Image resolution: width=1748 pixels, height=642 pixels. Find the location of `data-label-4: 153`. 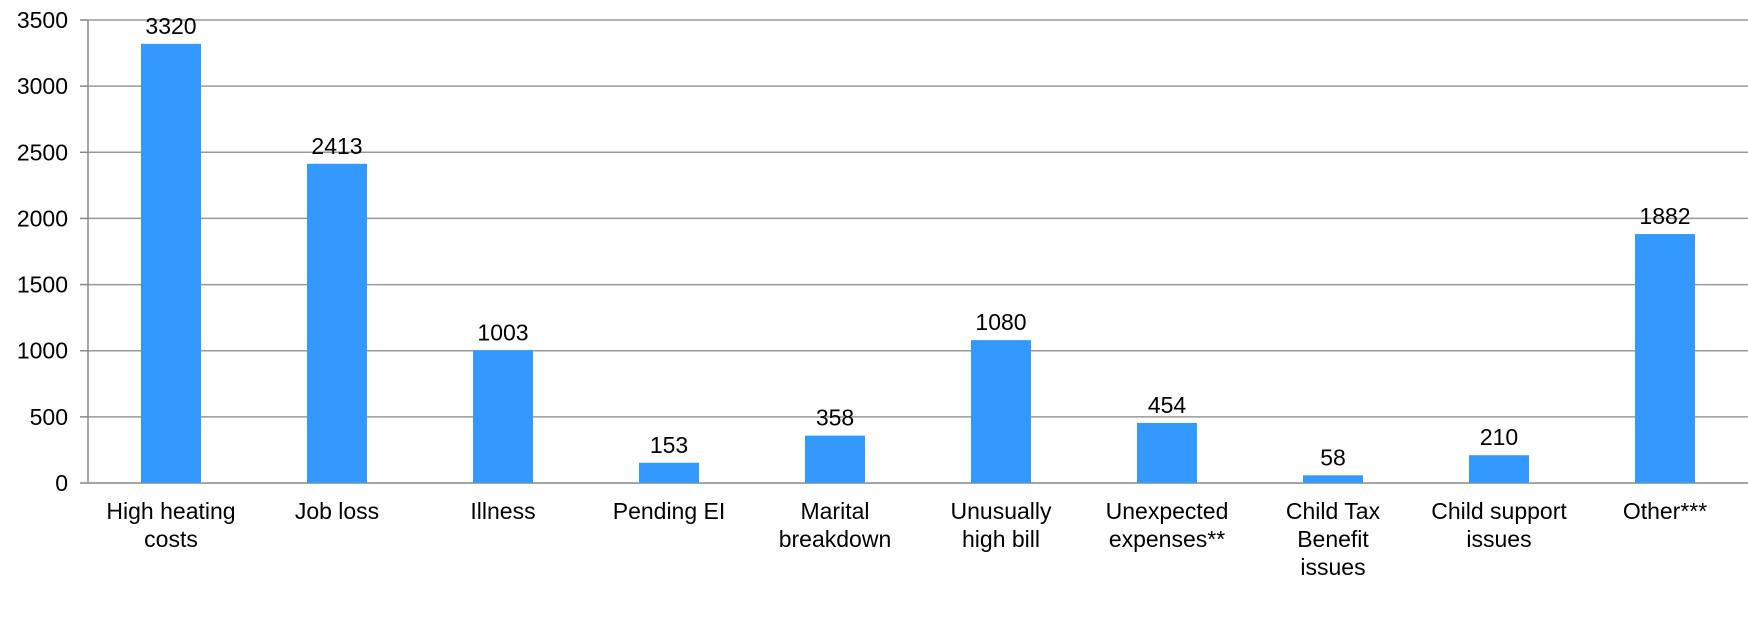

data-label-4: 153 is located at coordinates (669, 445).